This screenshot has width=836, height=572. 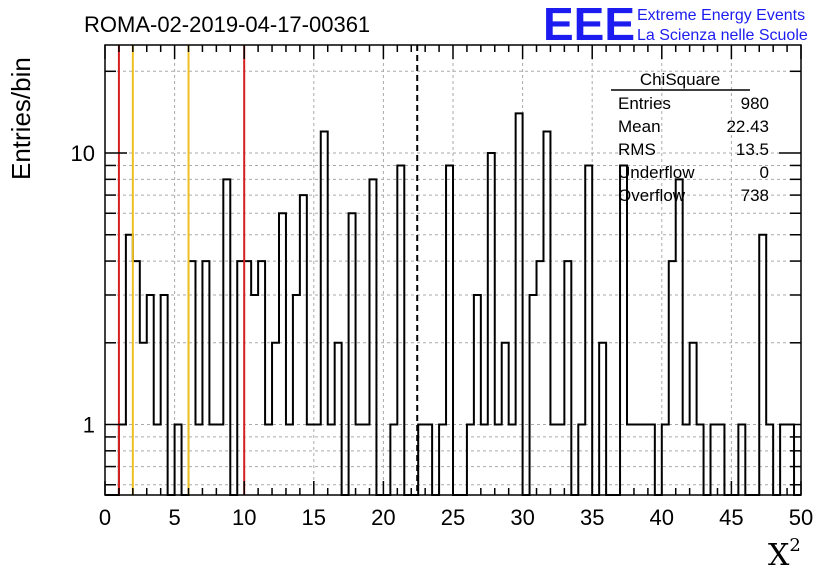 What do you see at coordinates (752, 149) in the screenshot?
I see `stats-value: 13.5` at bounding box center [752, 149].